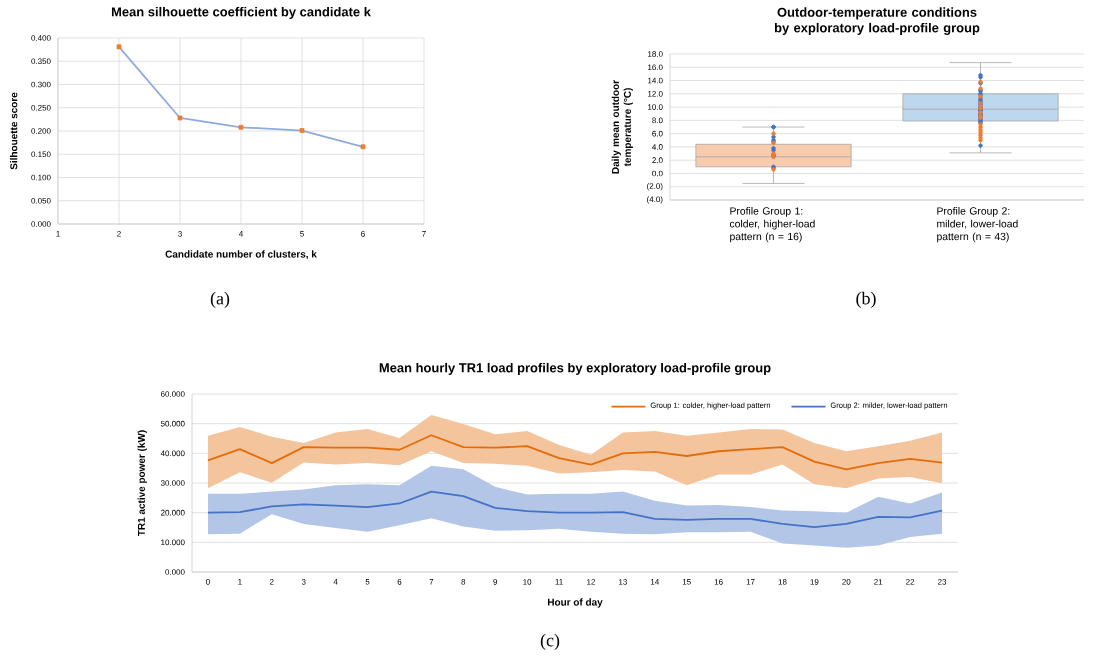  Describe the element at coordinates (550, 642) in the screenshot. I see `text: (c)` at that location.